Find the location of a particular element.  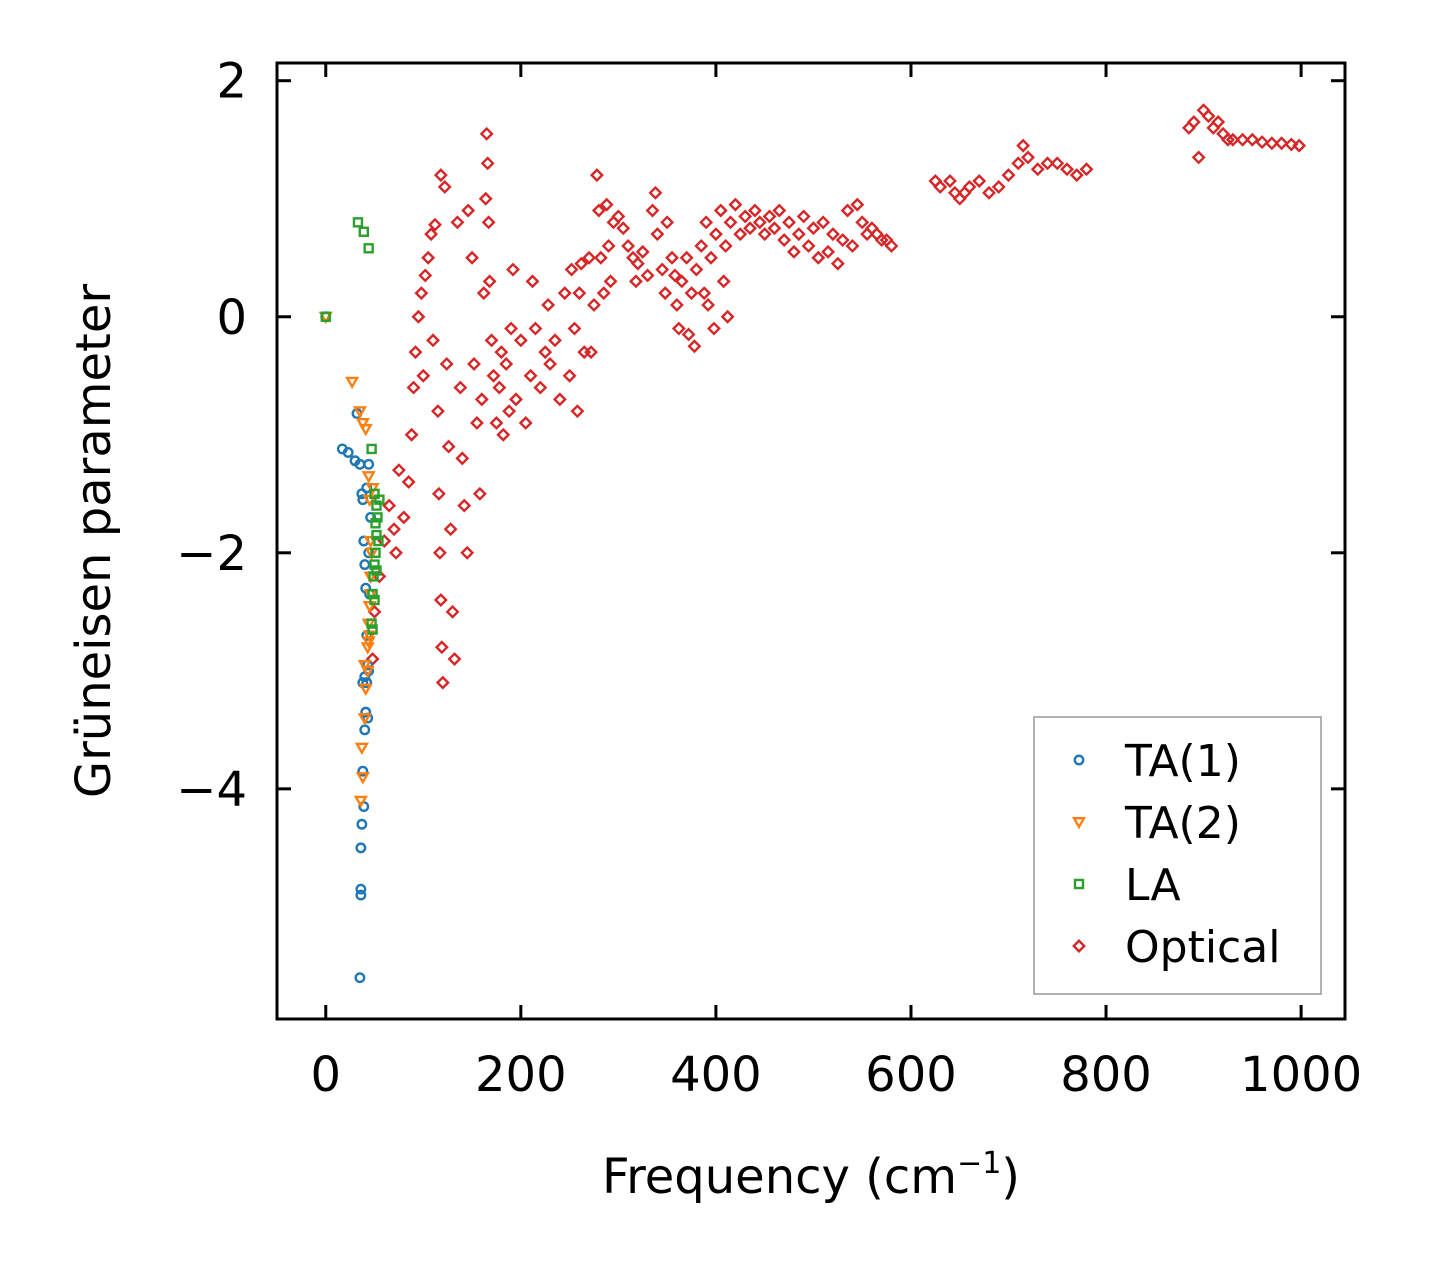

x-tick-label-4: 800 is located at coordinates (1106, 1075).